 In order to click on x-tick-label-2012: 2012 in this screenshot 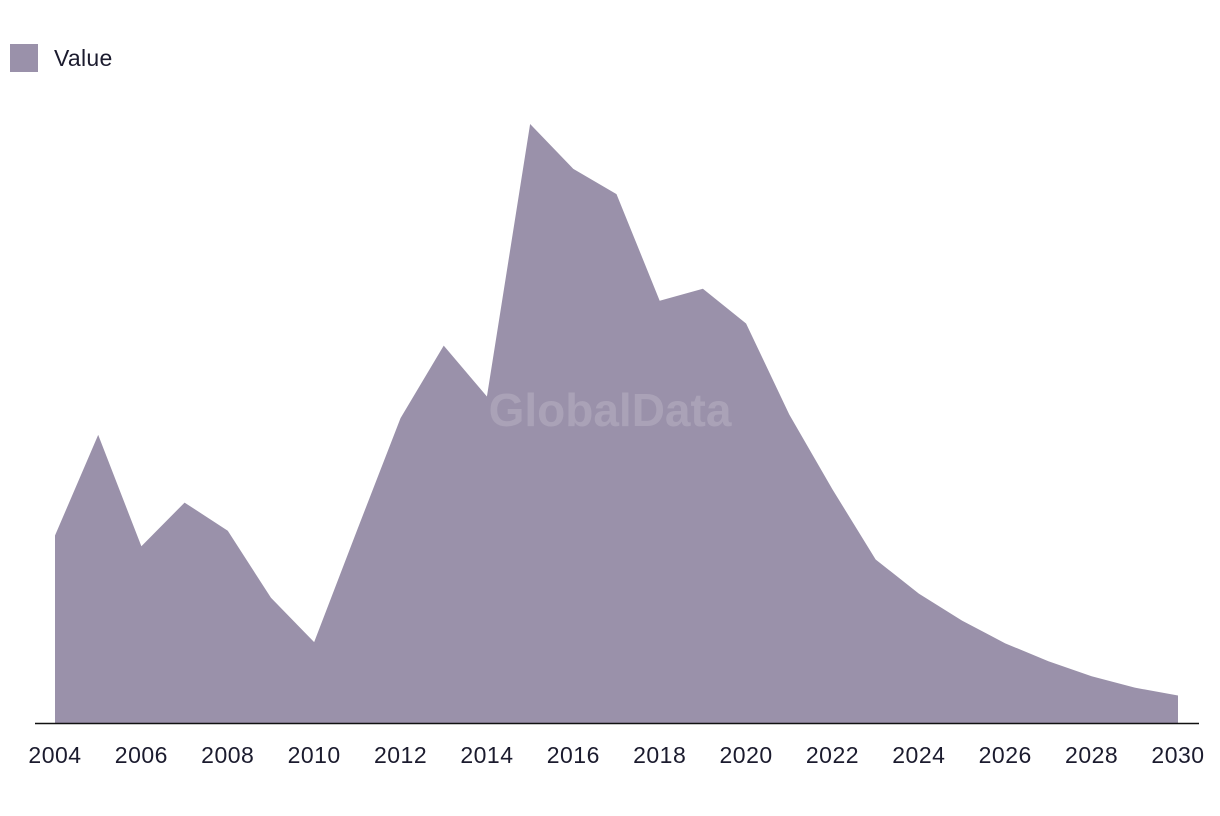, I will do `click(400, 755)`.